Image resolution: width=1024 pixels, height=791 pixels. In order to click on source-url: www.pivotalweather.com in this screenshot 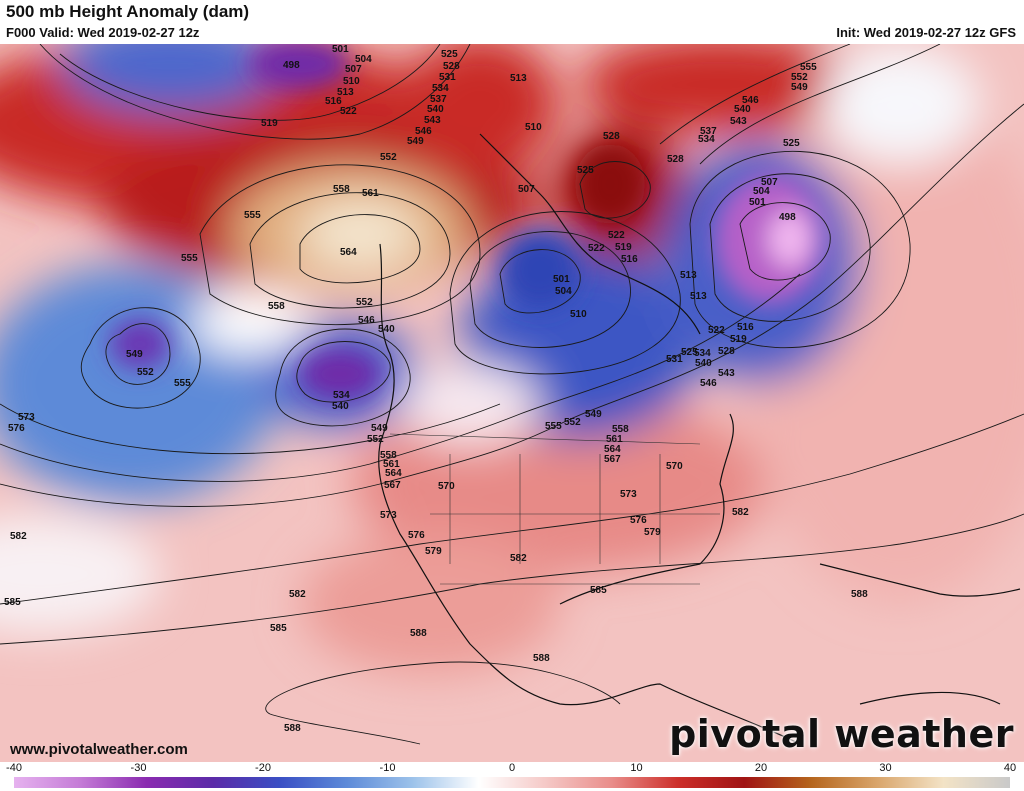, I will do `click(99, 749)`.